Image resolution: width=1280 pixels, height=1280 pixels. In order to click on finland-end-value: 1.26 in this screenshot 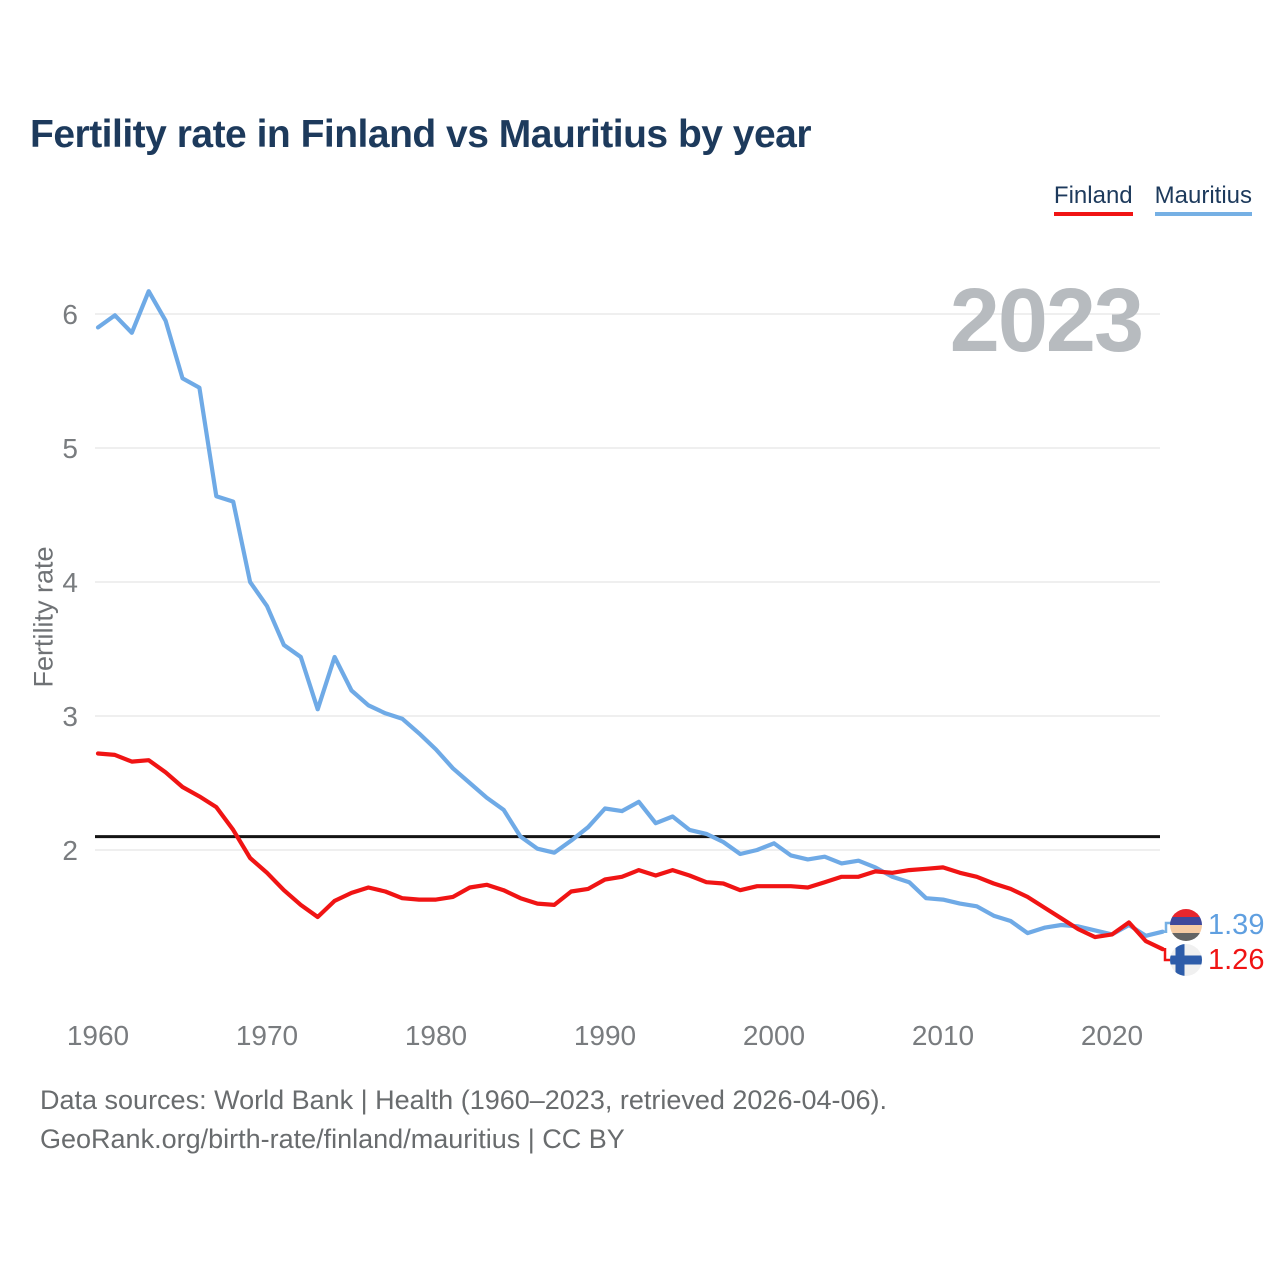, I will do `click(1236, 960)`.